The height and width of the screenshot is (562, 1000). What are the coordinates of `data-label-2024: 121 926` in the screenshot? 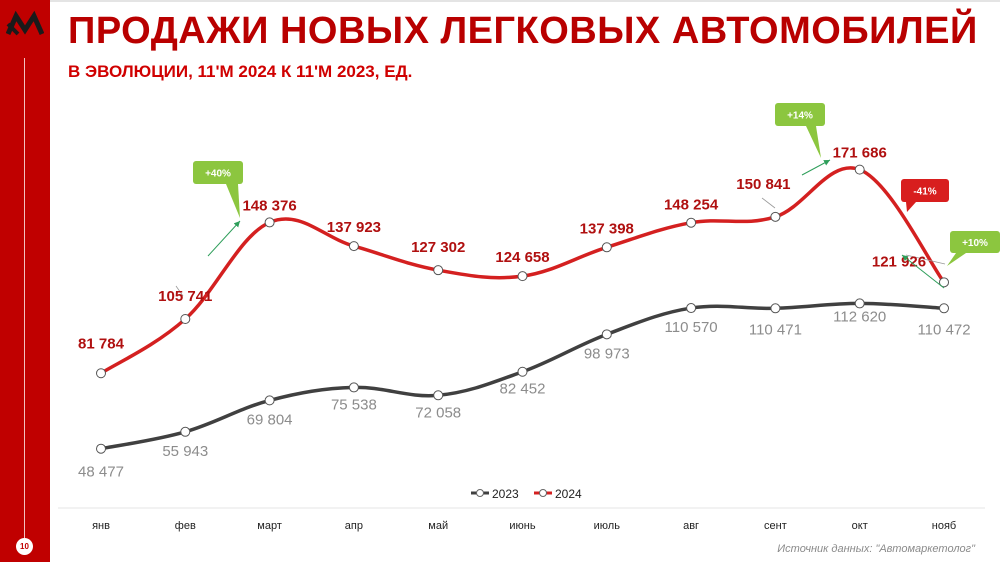 It's located at (899, 261).